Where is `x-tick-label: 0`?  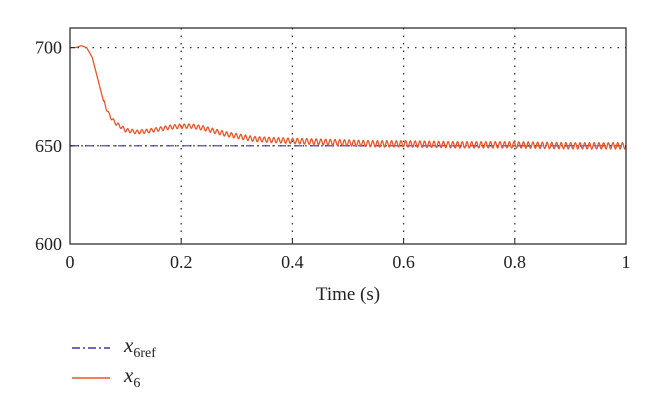
x-tick-label: 0 is located at coordinates (70, 262).